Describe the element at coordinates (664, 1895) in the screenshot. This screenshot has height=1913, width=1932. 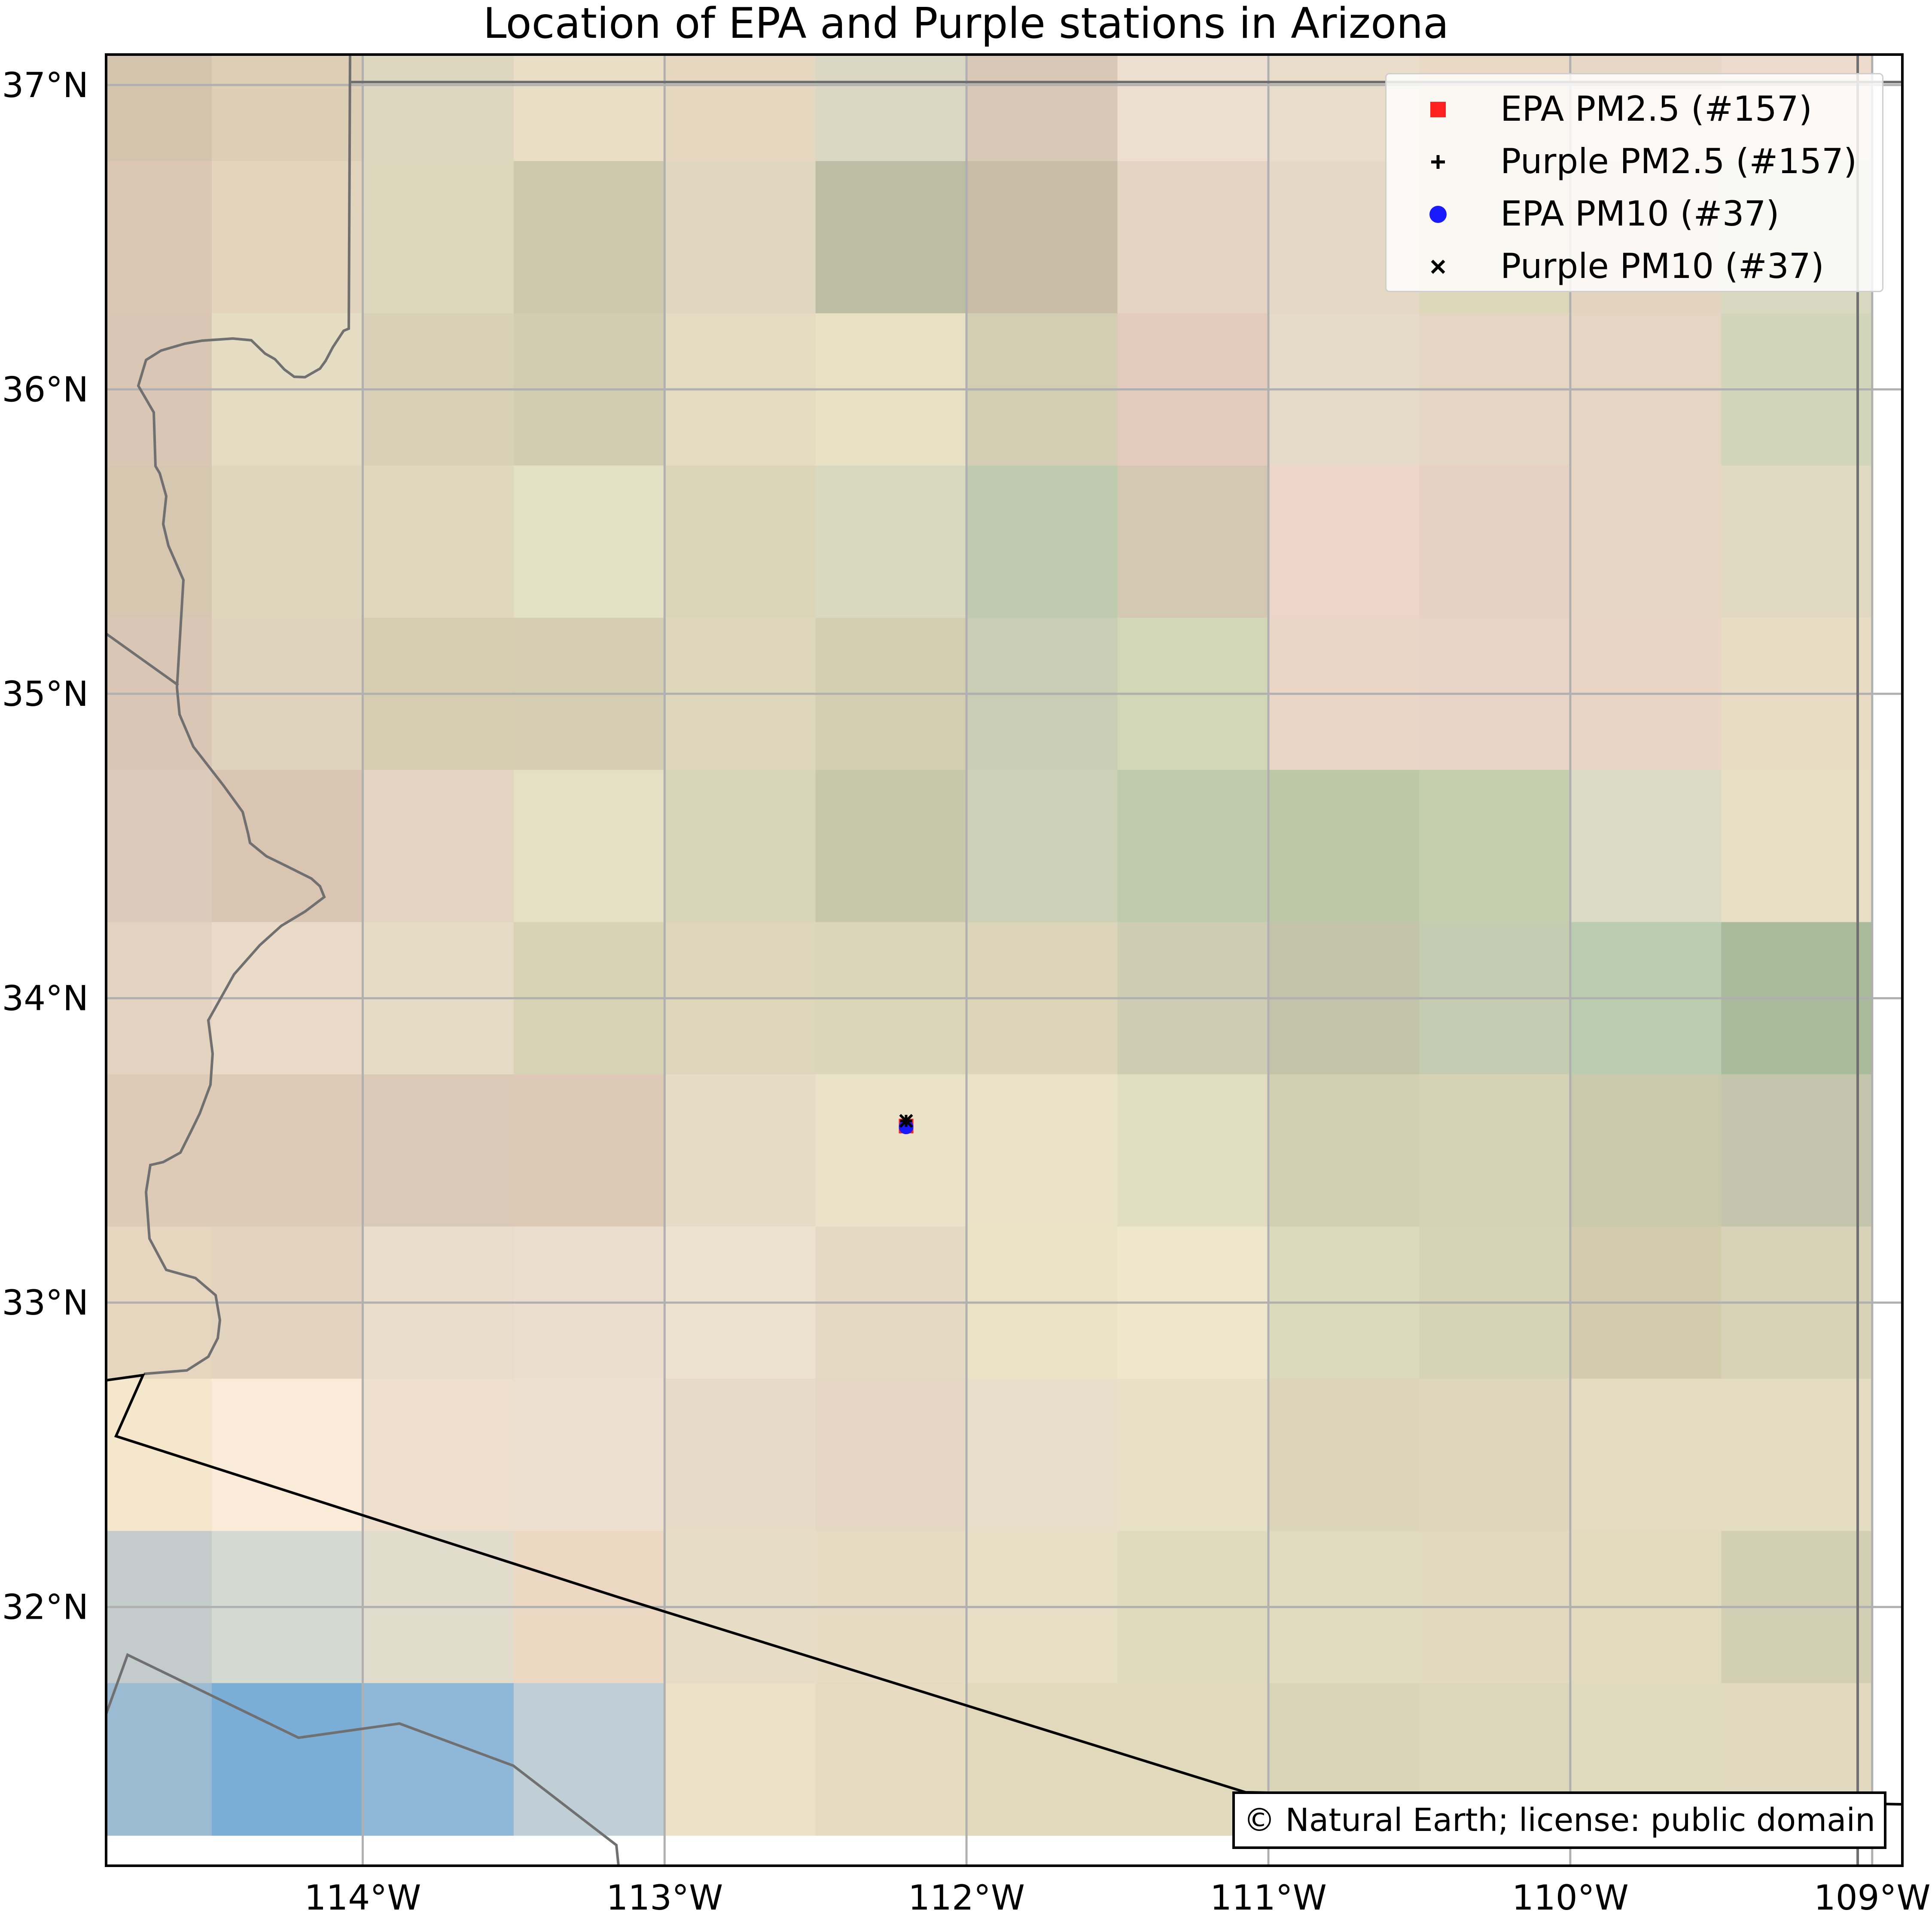
I see `longitude-tick-label: 113°W` at that location.